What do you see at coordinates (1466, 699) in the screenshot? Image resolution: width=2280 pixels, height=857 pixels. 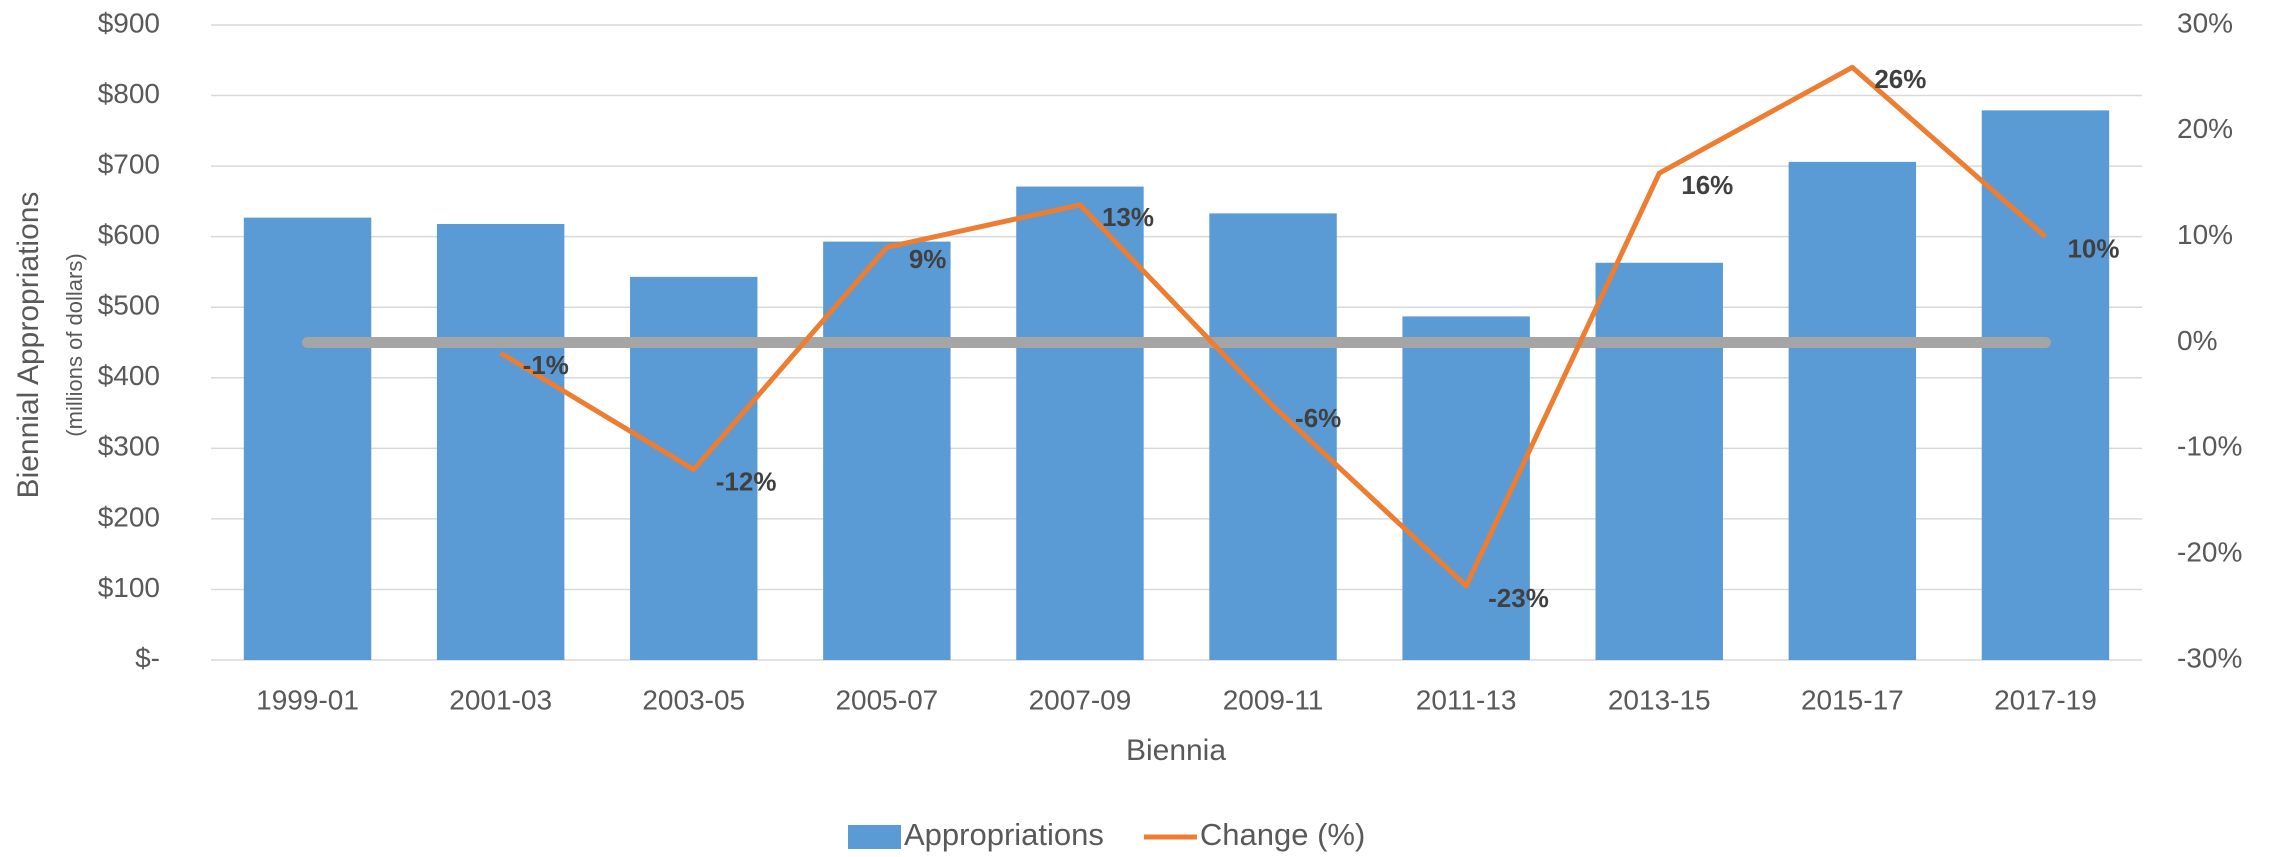 I see `x-tick-label: 2011-13` at bounding box center [1466, 699].